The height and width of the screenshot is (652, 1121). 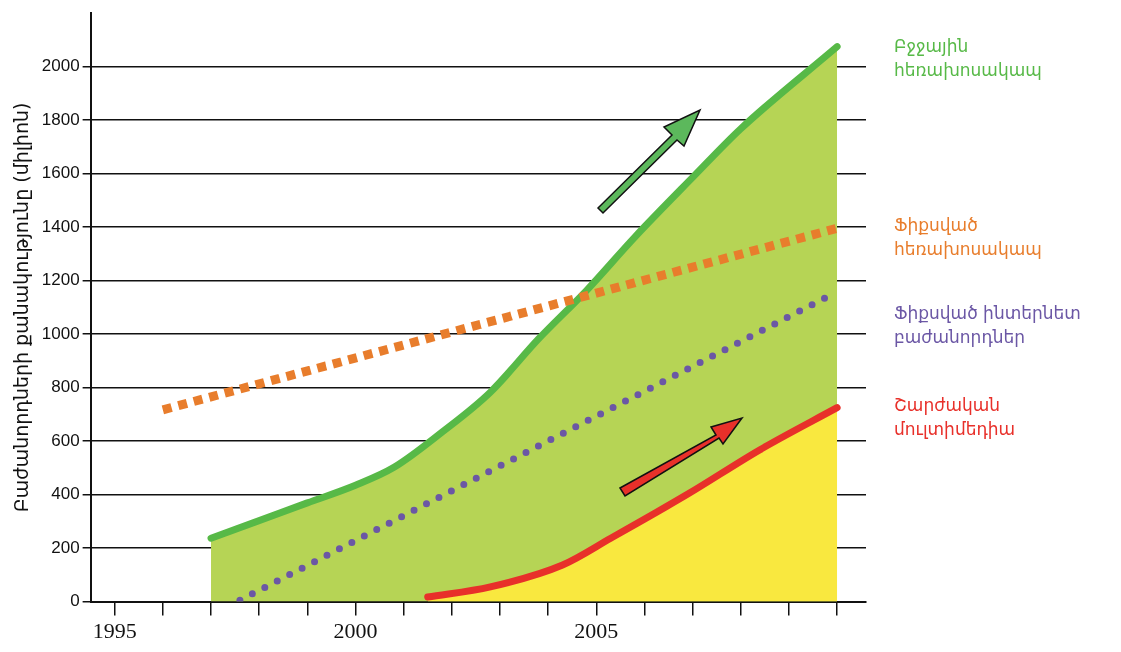 I want to click on y-tick-label: 800, so click(x=65, y=387).